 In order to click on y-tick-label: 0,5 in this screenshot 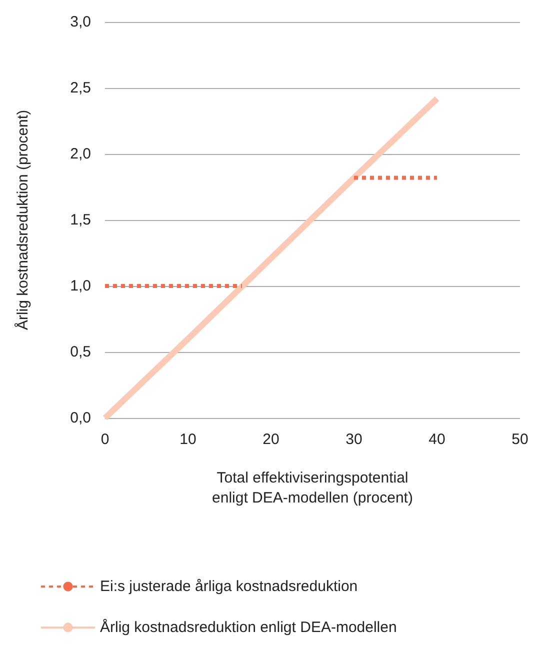, I will do `click(80, 352)`.